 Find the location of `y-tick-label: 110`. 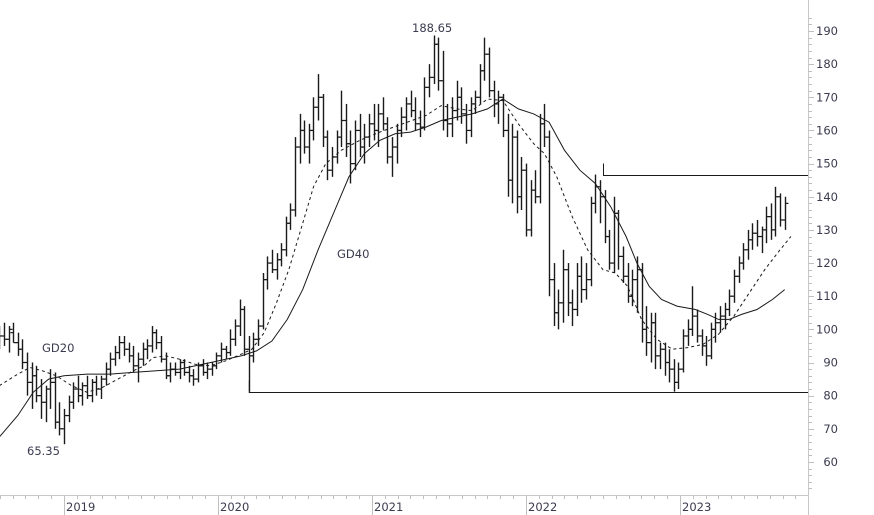

y-tick-label: 110 is located at coordinates (827, 296).